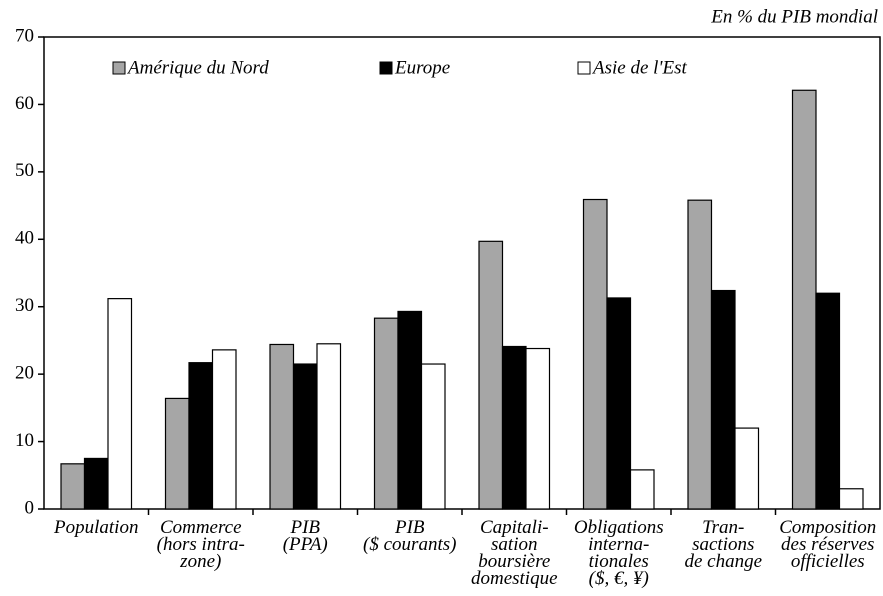 The height and width of the screenshot is (596, 883). What do you see at coordinates (24, 440) in the screenshot?
I see `y-tick-label: 10` at bounding box center [24, 440].